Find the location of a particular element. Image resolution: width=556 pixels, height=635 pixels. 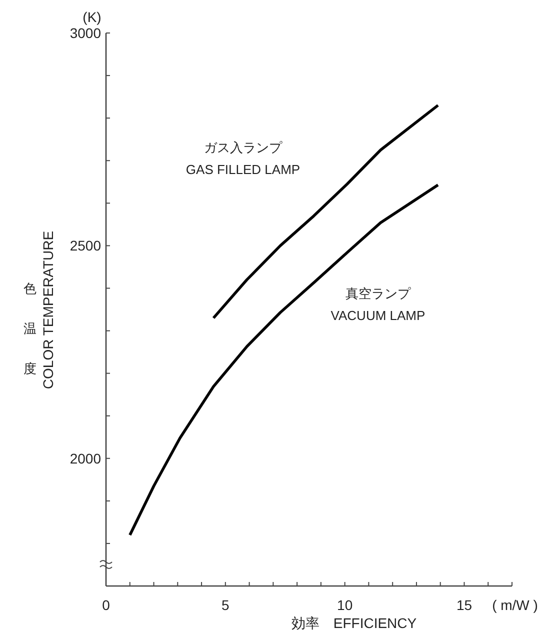

x-tick-label: 0 is located at coordinates (106, 605).